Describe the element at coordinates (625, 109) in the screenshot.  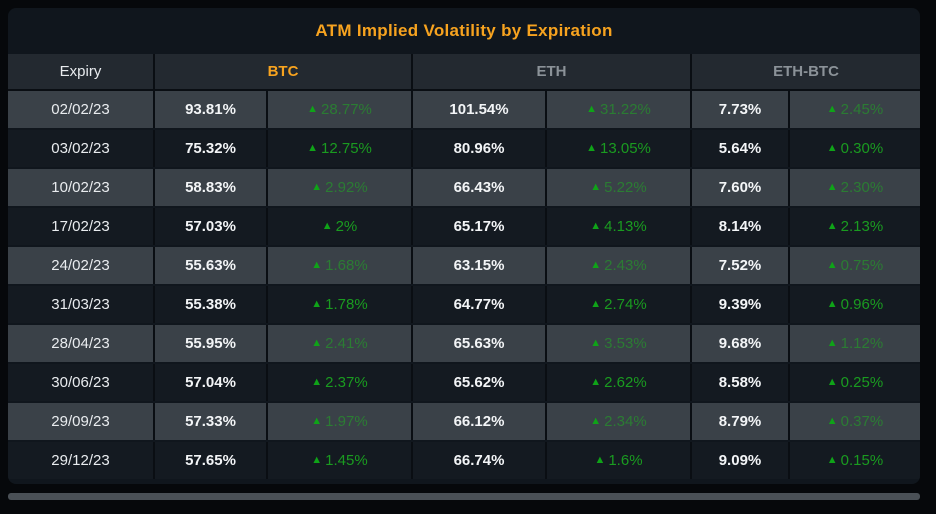
I see `change-value: 31.22%` at that location.